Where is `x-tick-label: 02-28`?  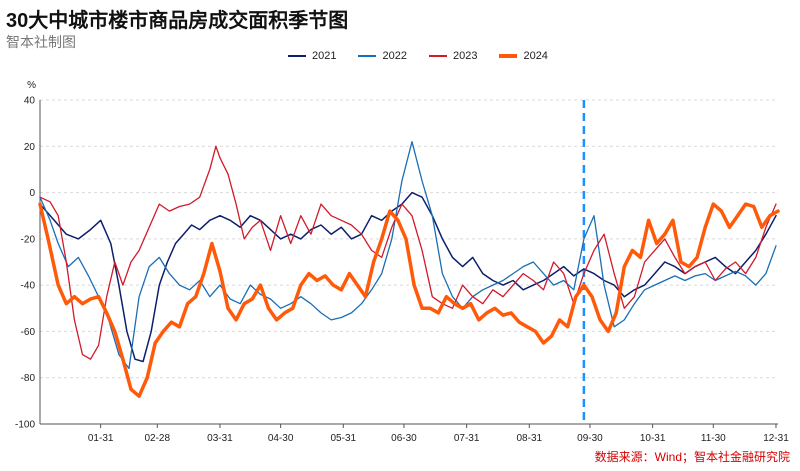 x-tick-label: 02-28 is located at coordinates (157, 438).